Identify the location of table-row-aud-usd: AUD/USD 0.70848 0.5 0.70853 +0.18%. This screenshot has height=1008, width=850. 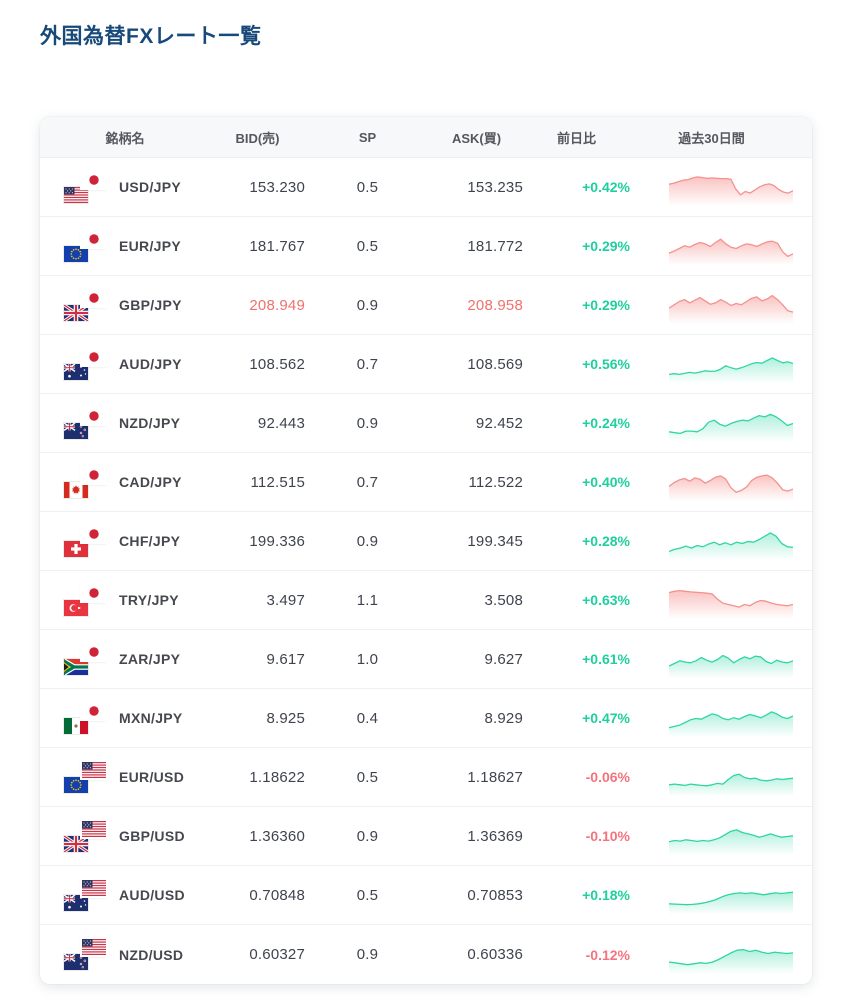
(426, 895).